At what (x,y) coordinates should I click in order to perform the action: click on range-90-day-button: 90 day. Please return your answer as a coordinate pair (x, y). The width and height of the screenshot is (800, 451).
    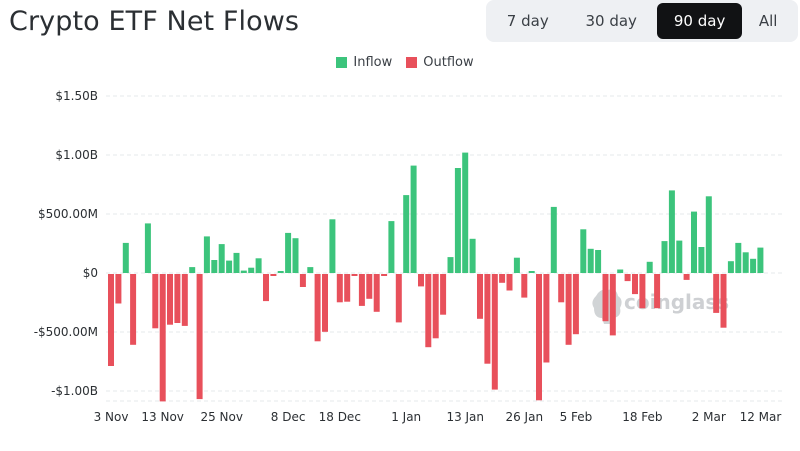
    Looking at the image, I should click on (699, 21).